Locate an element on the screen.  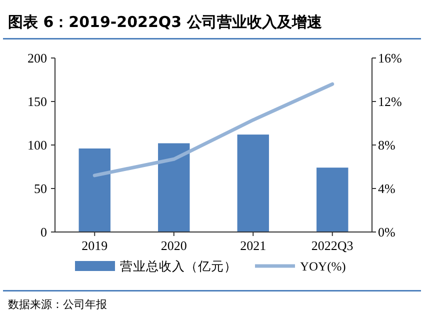
y-tick-label: 100 is located at coordinates (37, 145).